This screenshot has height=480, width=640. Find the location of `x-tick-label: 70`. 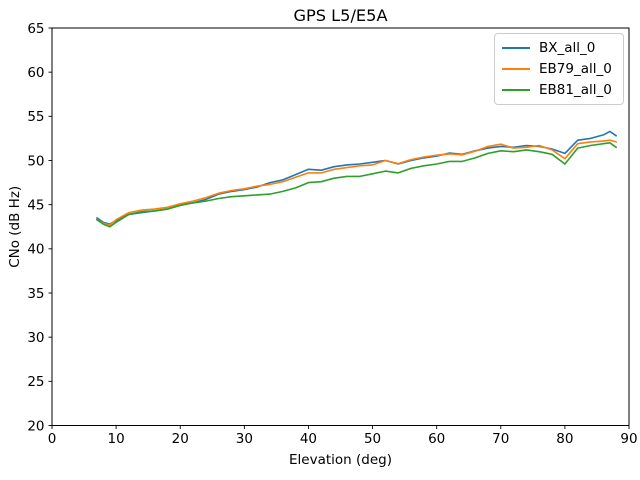

x-tick-label: 70 is located at coordinates (500, 439).